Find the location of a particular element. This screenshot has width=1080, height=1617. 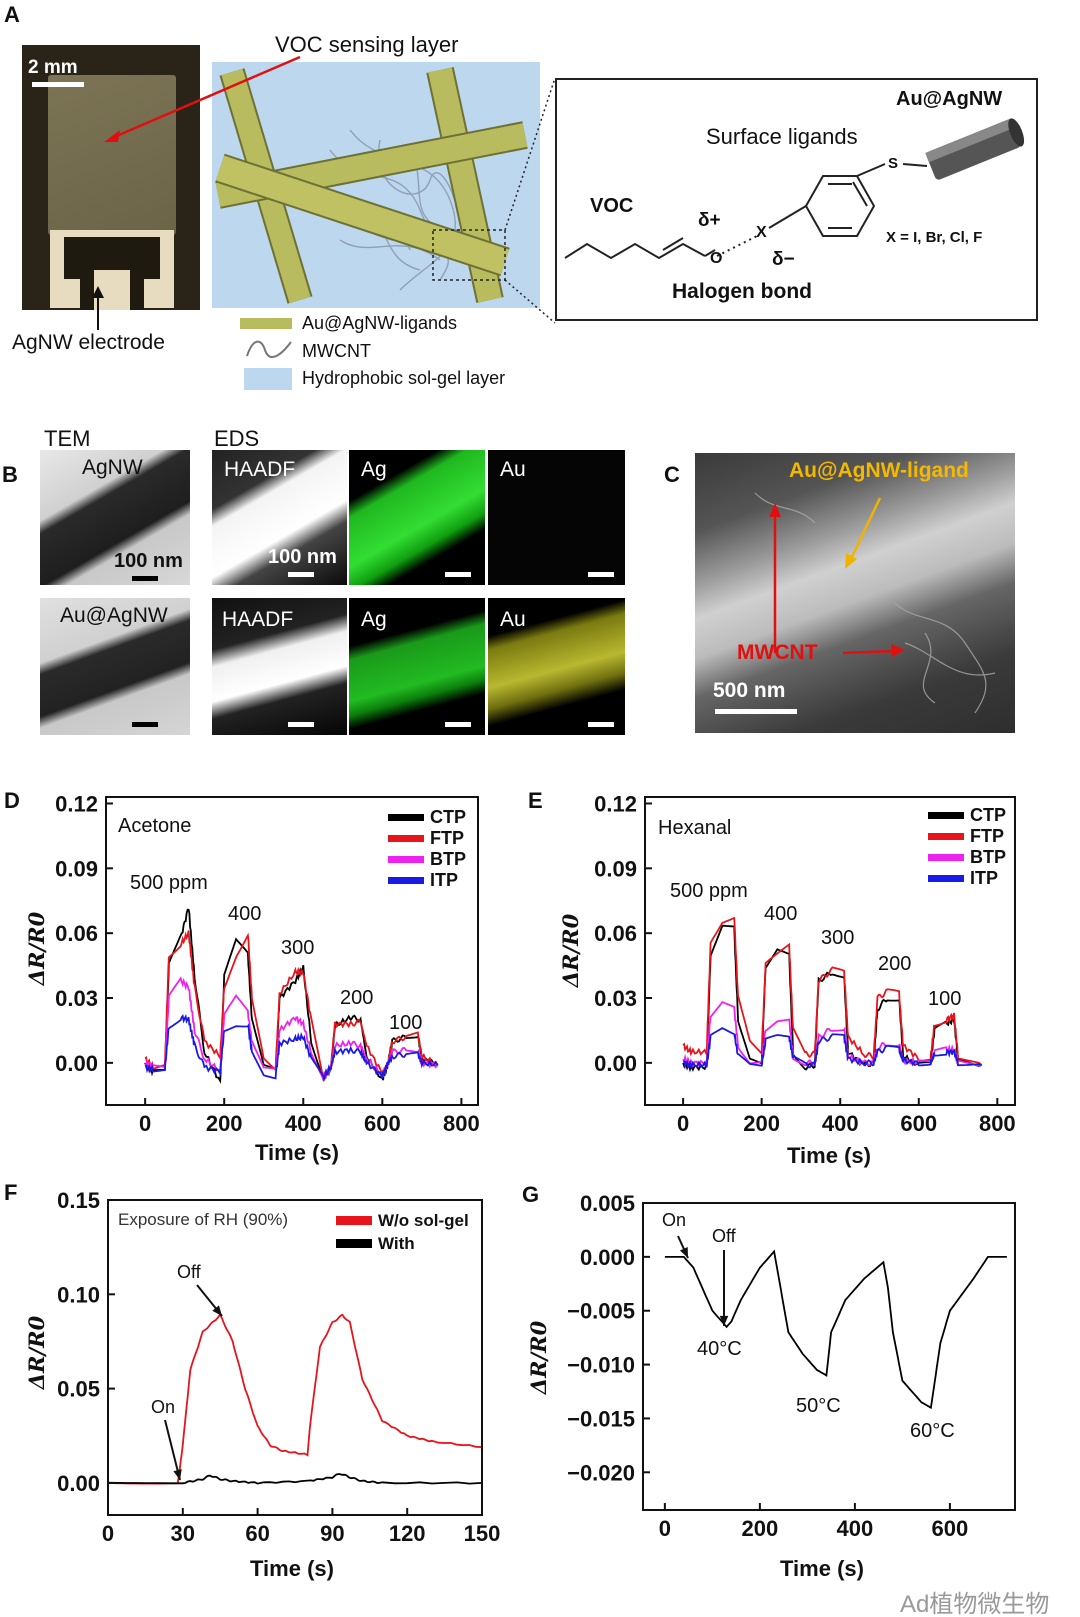

panel-label-g: G is located at coordinates (531, 1194).